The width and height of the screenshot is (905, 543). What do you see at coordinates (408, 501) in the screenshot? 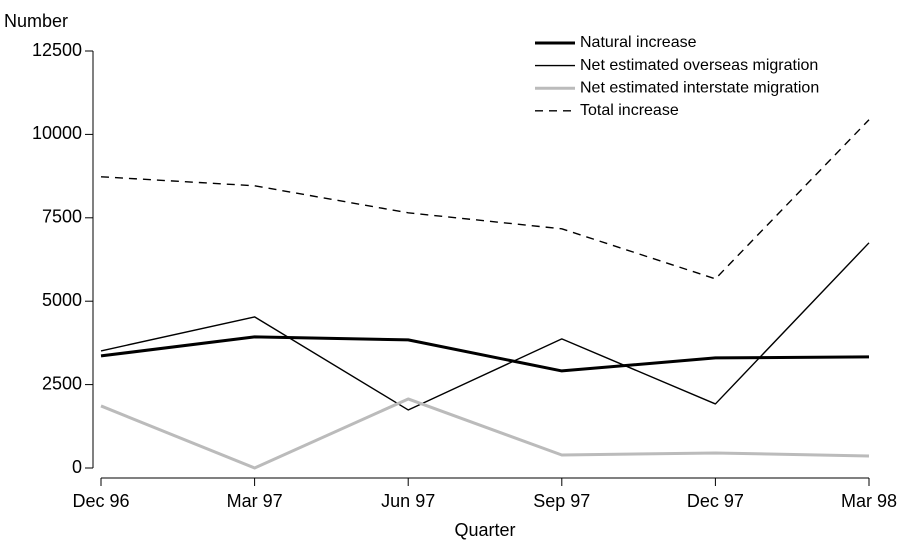
I see `x-tick-label: Jun 97` at bounding box center [408, 501].